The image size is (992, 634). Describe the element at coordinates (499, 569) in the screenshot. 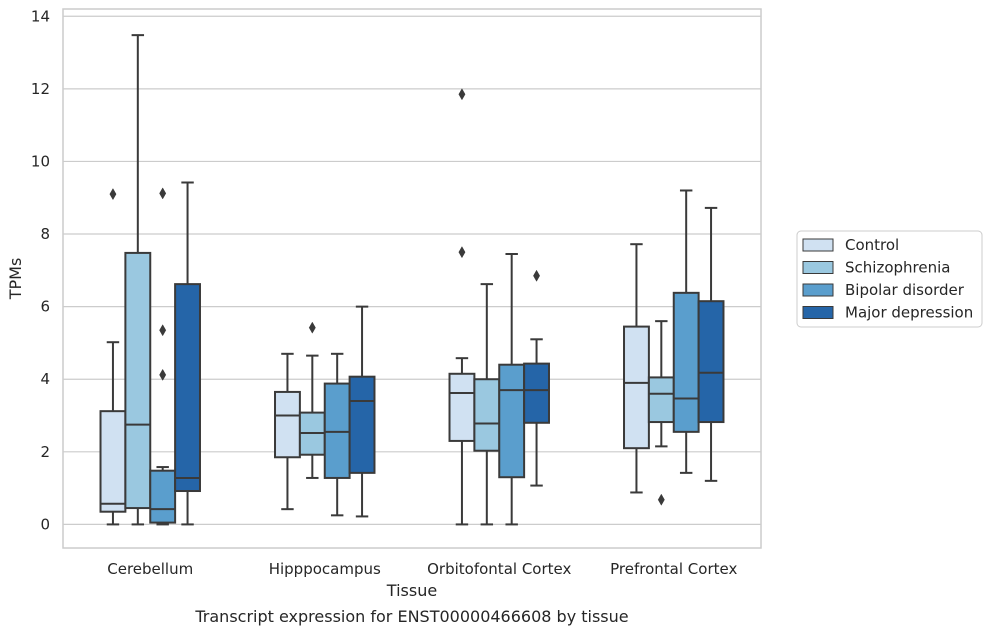

I see `x-tick-label: Orbitofontal Cortex` at that location.